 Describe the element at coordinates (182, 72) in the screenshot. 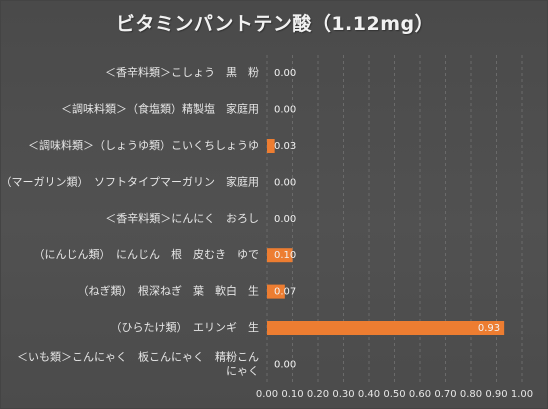

I see `category-label: ＜香辛料類＞こしょう 黒 粉` at that location.